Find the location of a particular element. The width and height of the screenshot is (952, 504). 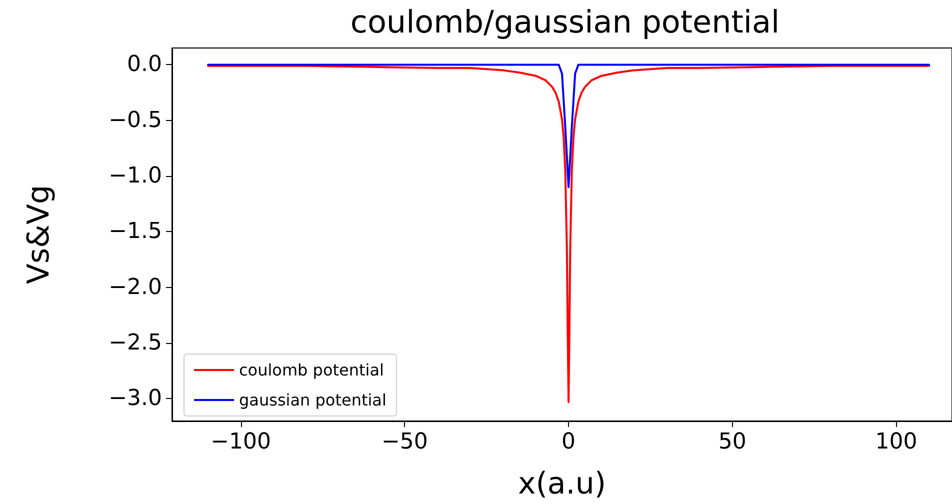

y-tick-label: −2.5 is located at coordinates (135, 343).